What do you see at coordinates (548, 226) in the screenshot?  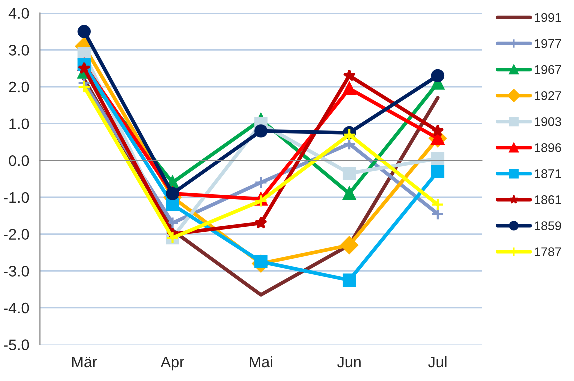 I see `legend-label: 1859` at bounding box center [548, 226].